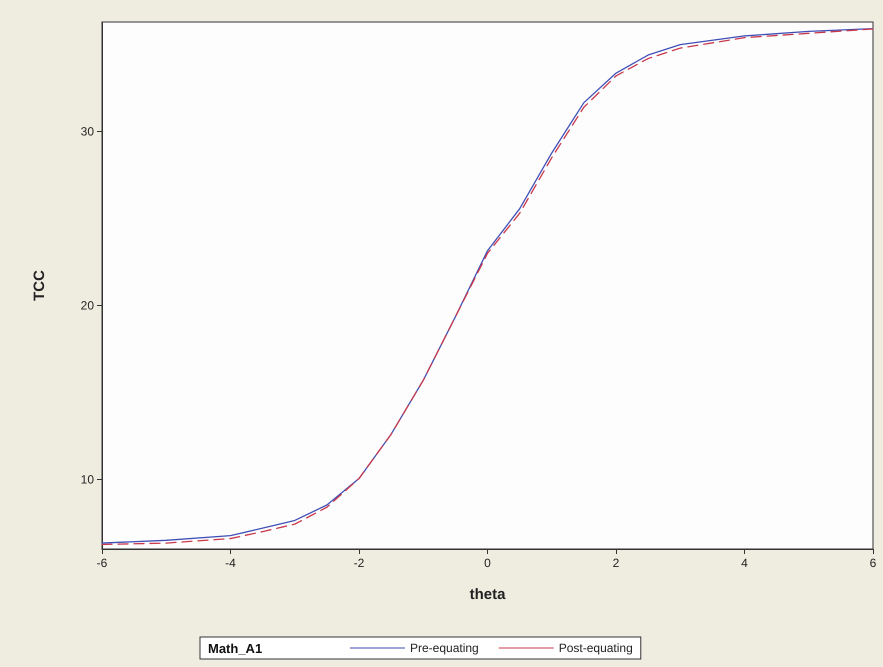 This screenshot has width=883, height=667. What do you see at coordinates (87, 131) in the screenshot?
I see `y-tick-label: 30` at bounding box center [87, 131].